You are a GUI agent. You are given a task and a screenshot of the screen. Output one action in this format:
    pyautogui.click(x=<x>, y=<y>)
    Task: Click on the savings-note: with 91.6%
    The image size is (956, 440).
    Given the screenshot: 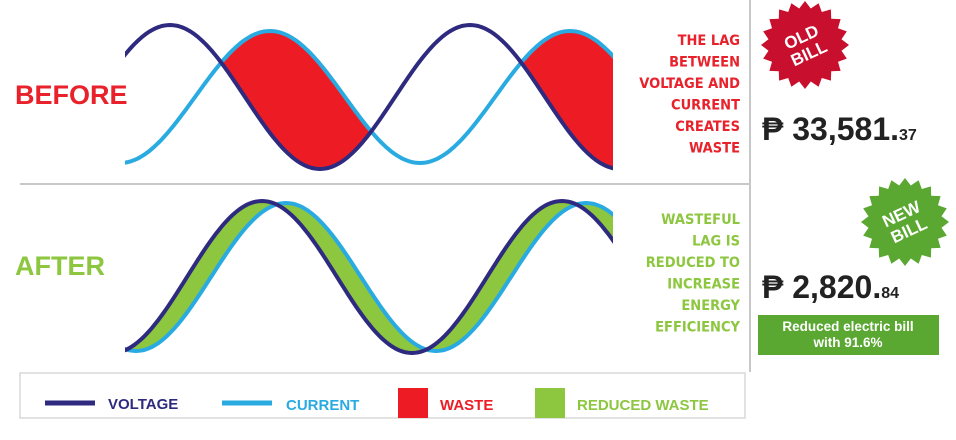 What is the action you would take?
    pyautogui.click(x=847, y=342)
    